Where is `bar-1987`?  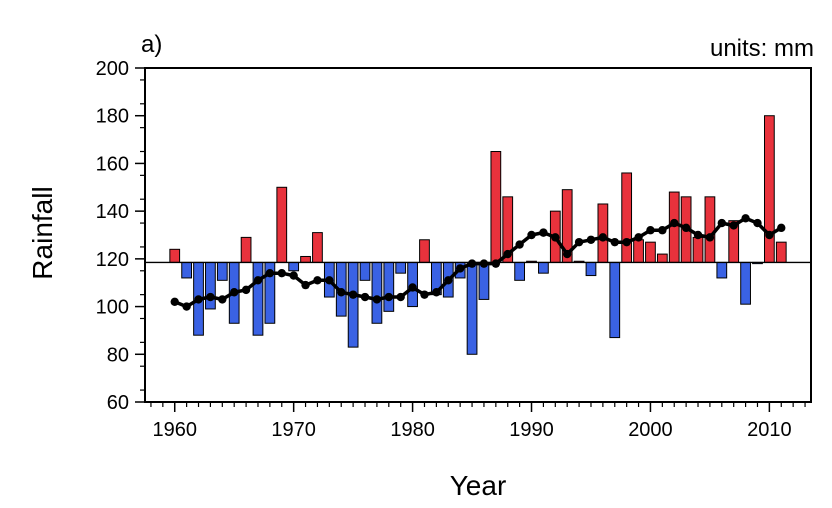 bar-1987 is located at coordinates (496, 207).